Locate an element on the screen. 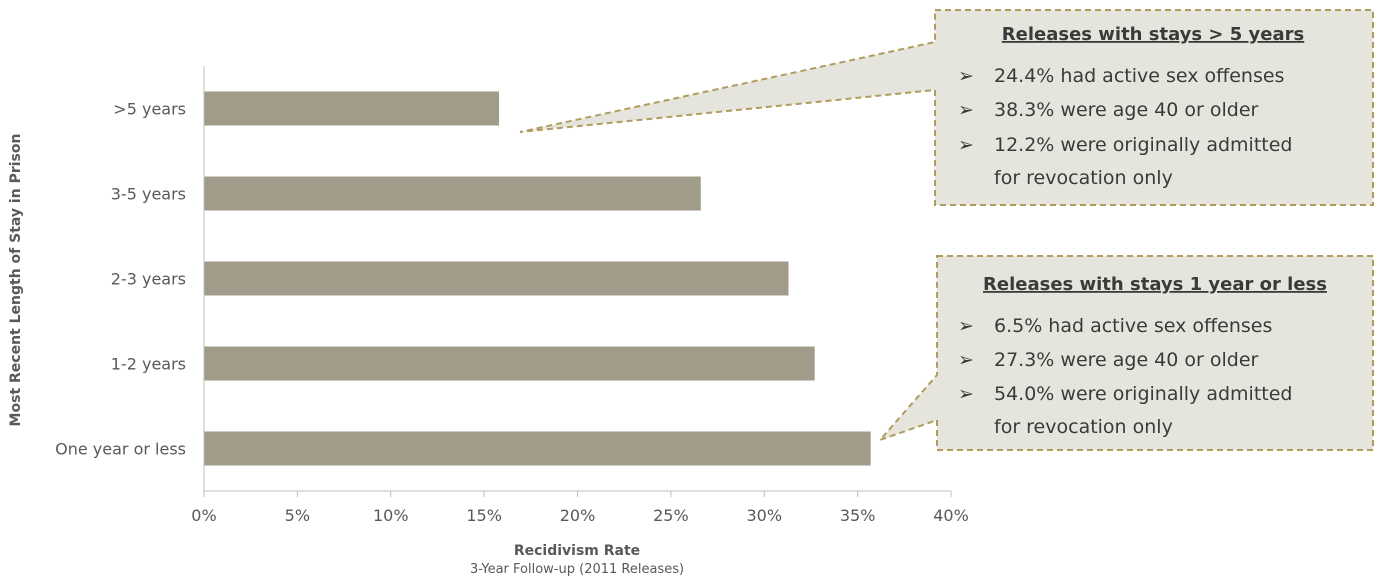  callout-top-bullet-3-cont: for revocation only is located at coordinates (1083, 178).